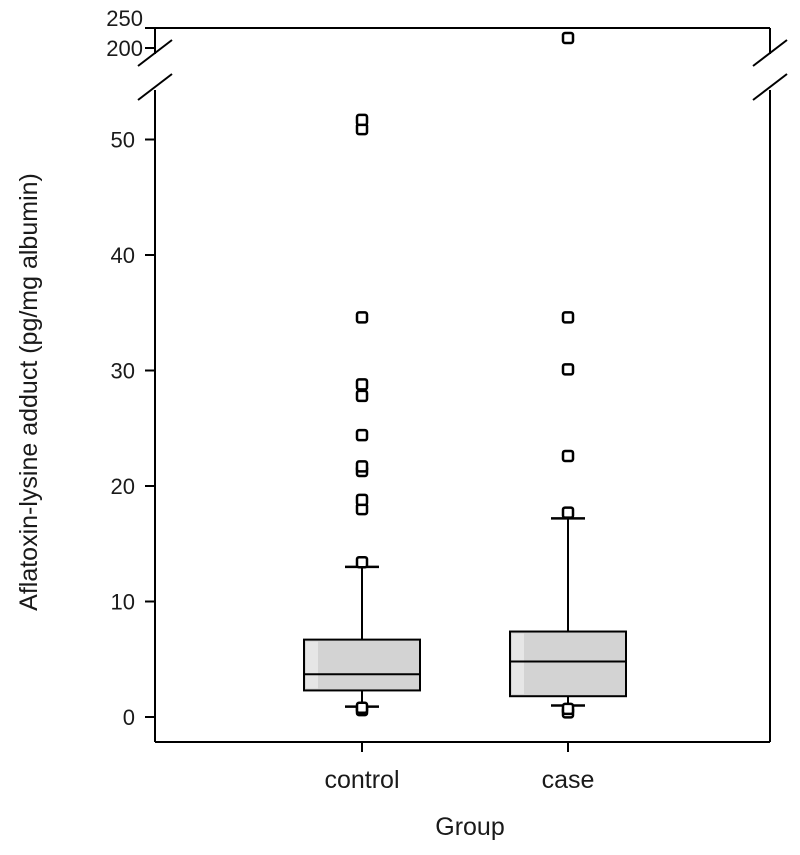 This screenshot has height=855, width=800. What do you see at coordinates (123, 255) in the screenshot?
I see `y-tick-label: 40` at bounding box center [123, 255].